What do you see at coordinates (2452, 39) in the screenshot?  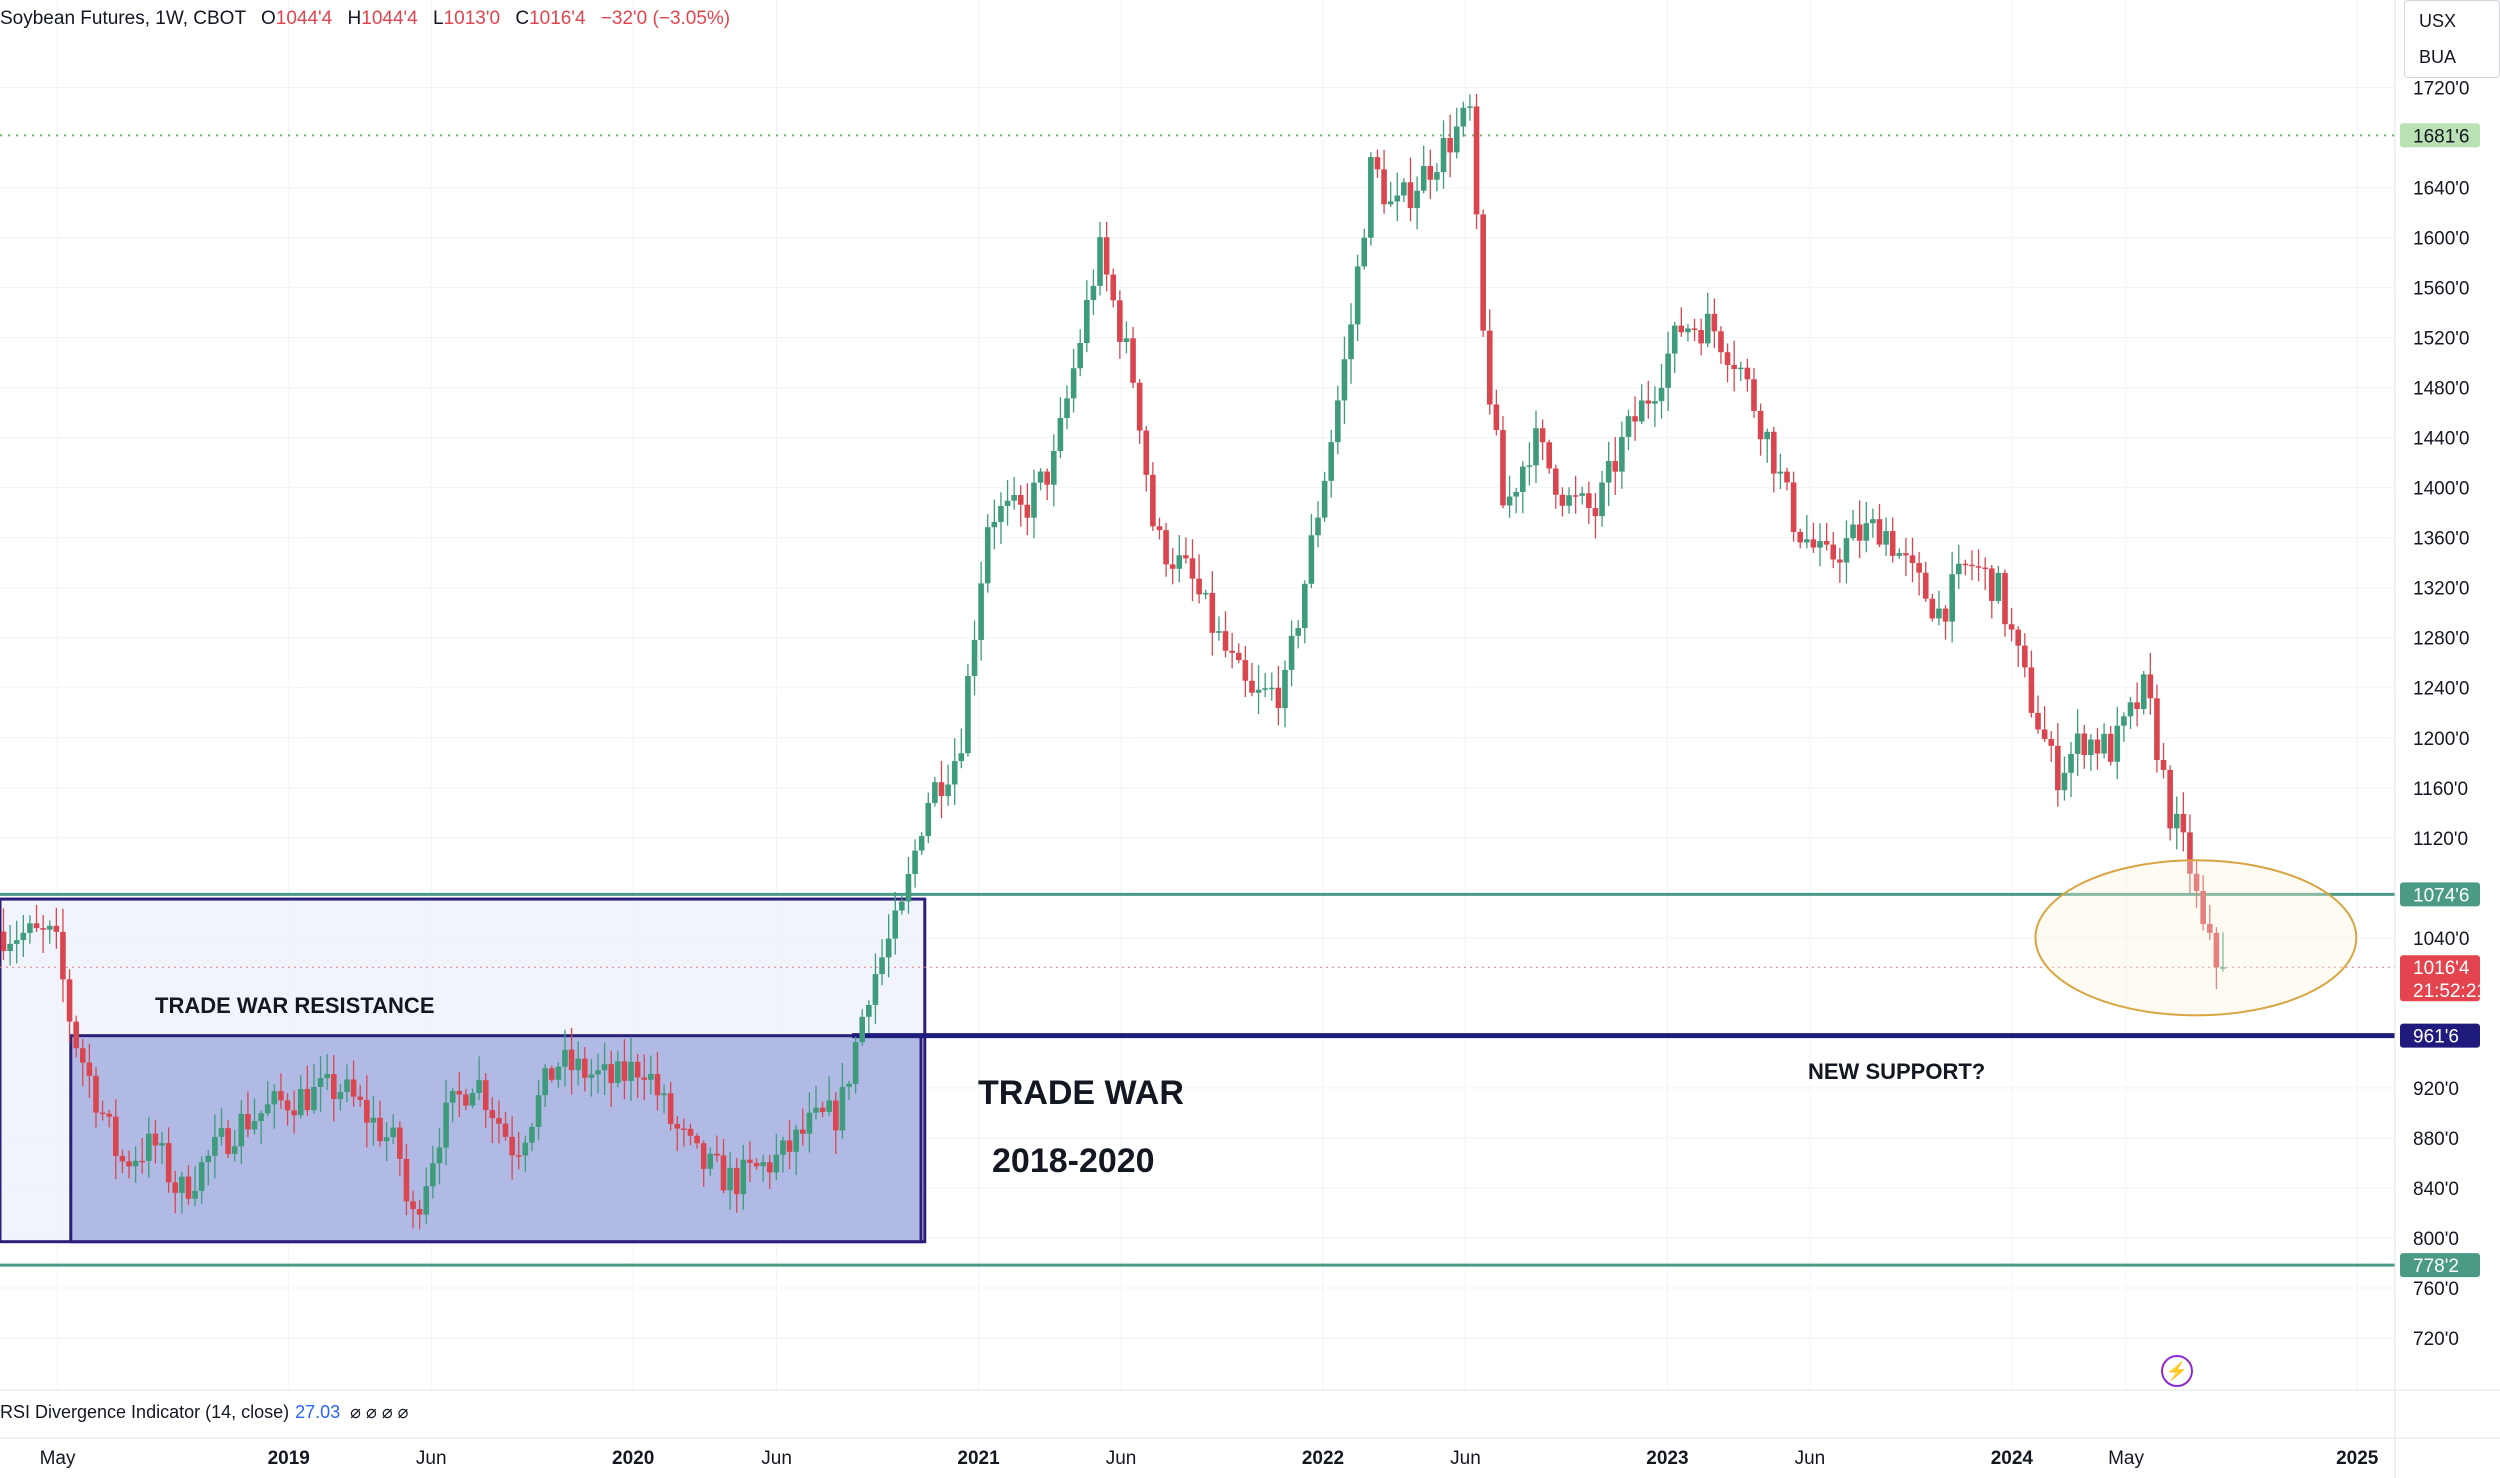 I see `currency-unit-selector: USX BUA` at bounding box center [2452, 39].